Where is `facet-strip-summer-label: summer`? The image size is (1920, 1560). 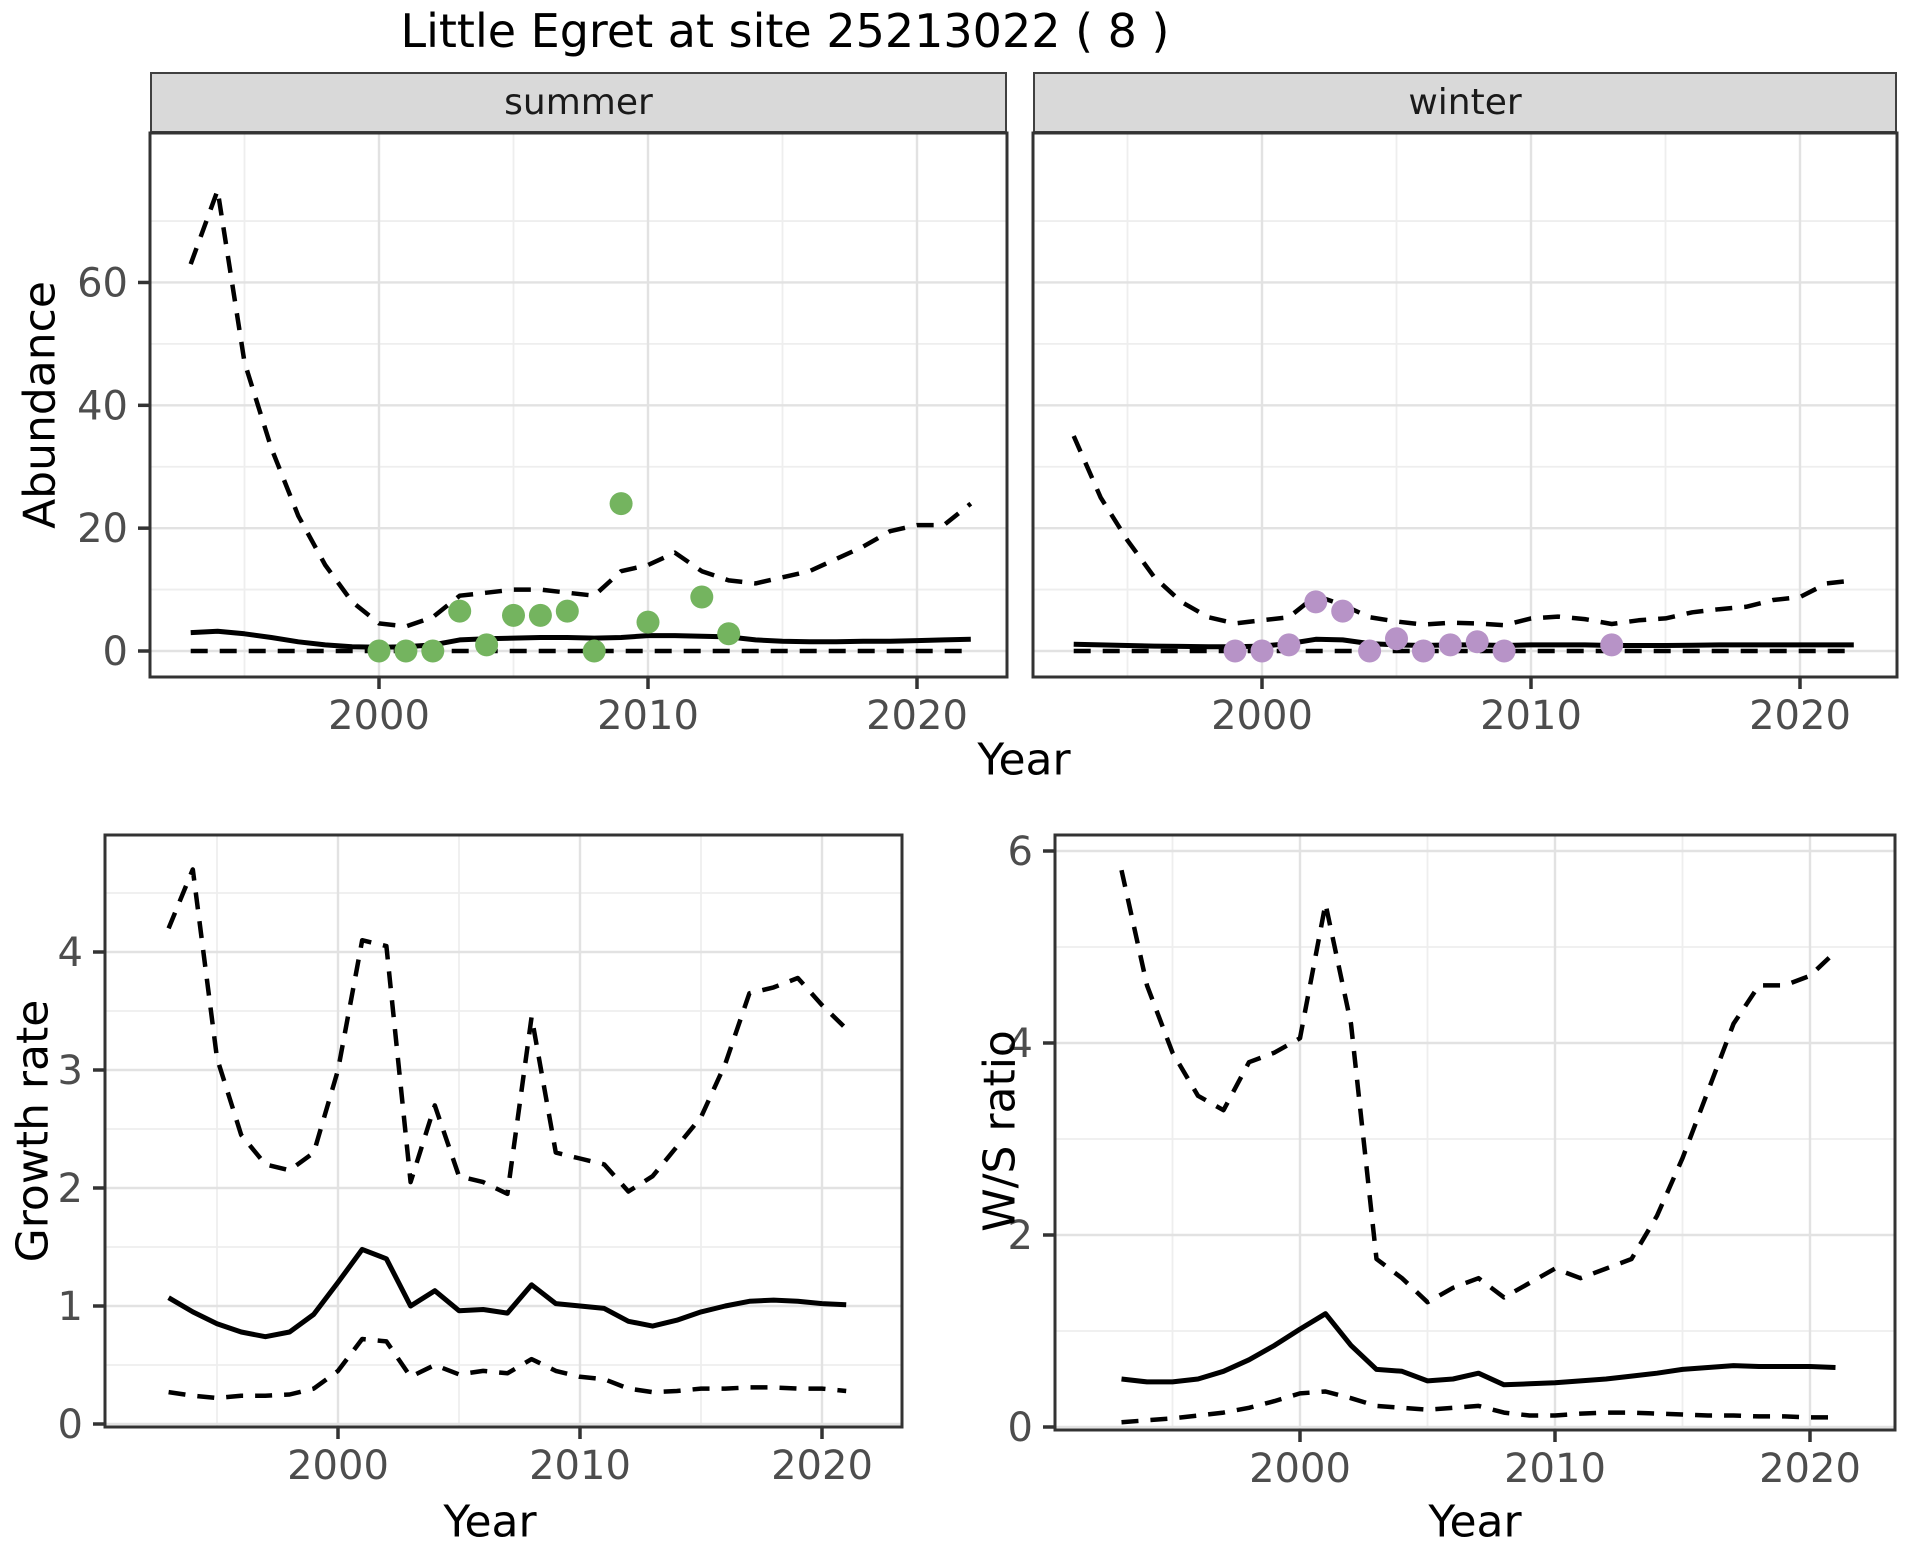
facet-strip-summer-label: summer is located at coordinates (578, 102).